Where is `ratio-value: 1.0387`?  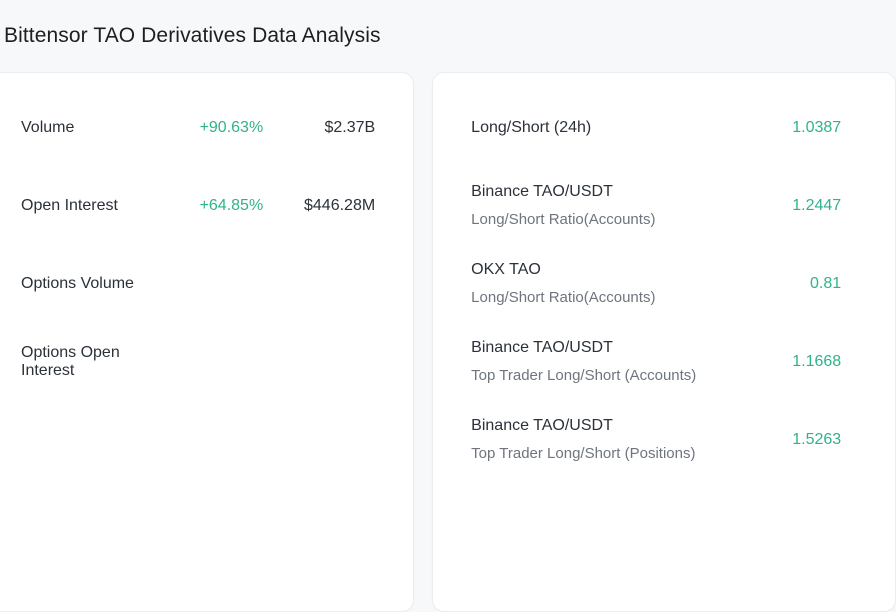
ratio-value: 1.0387 is located at coordinates (817, 127).